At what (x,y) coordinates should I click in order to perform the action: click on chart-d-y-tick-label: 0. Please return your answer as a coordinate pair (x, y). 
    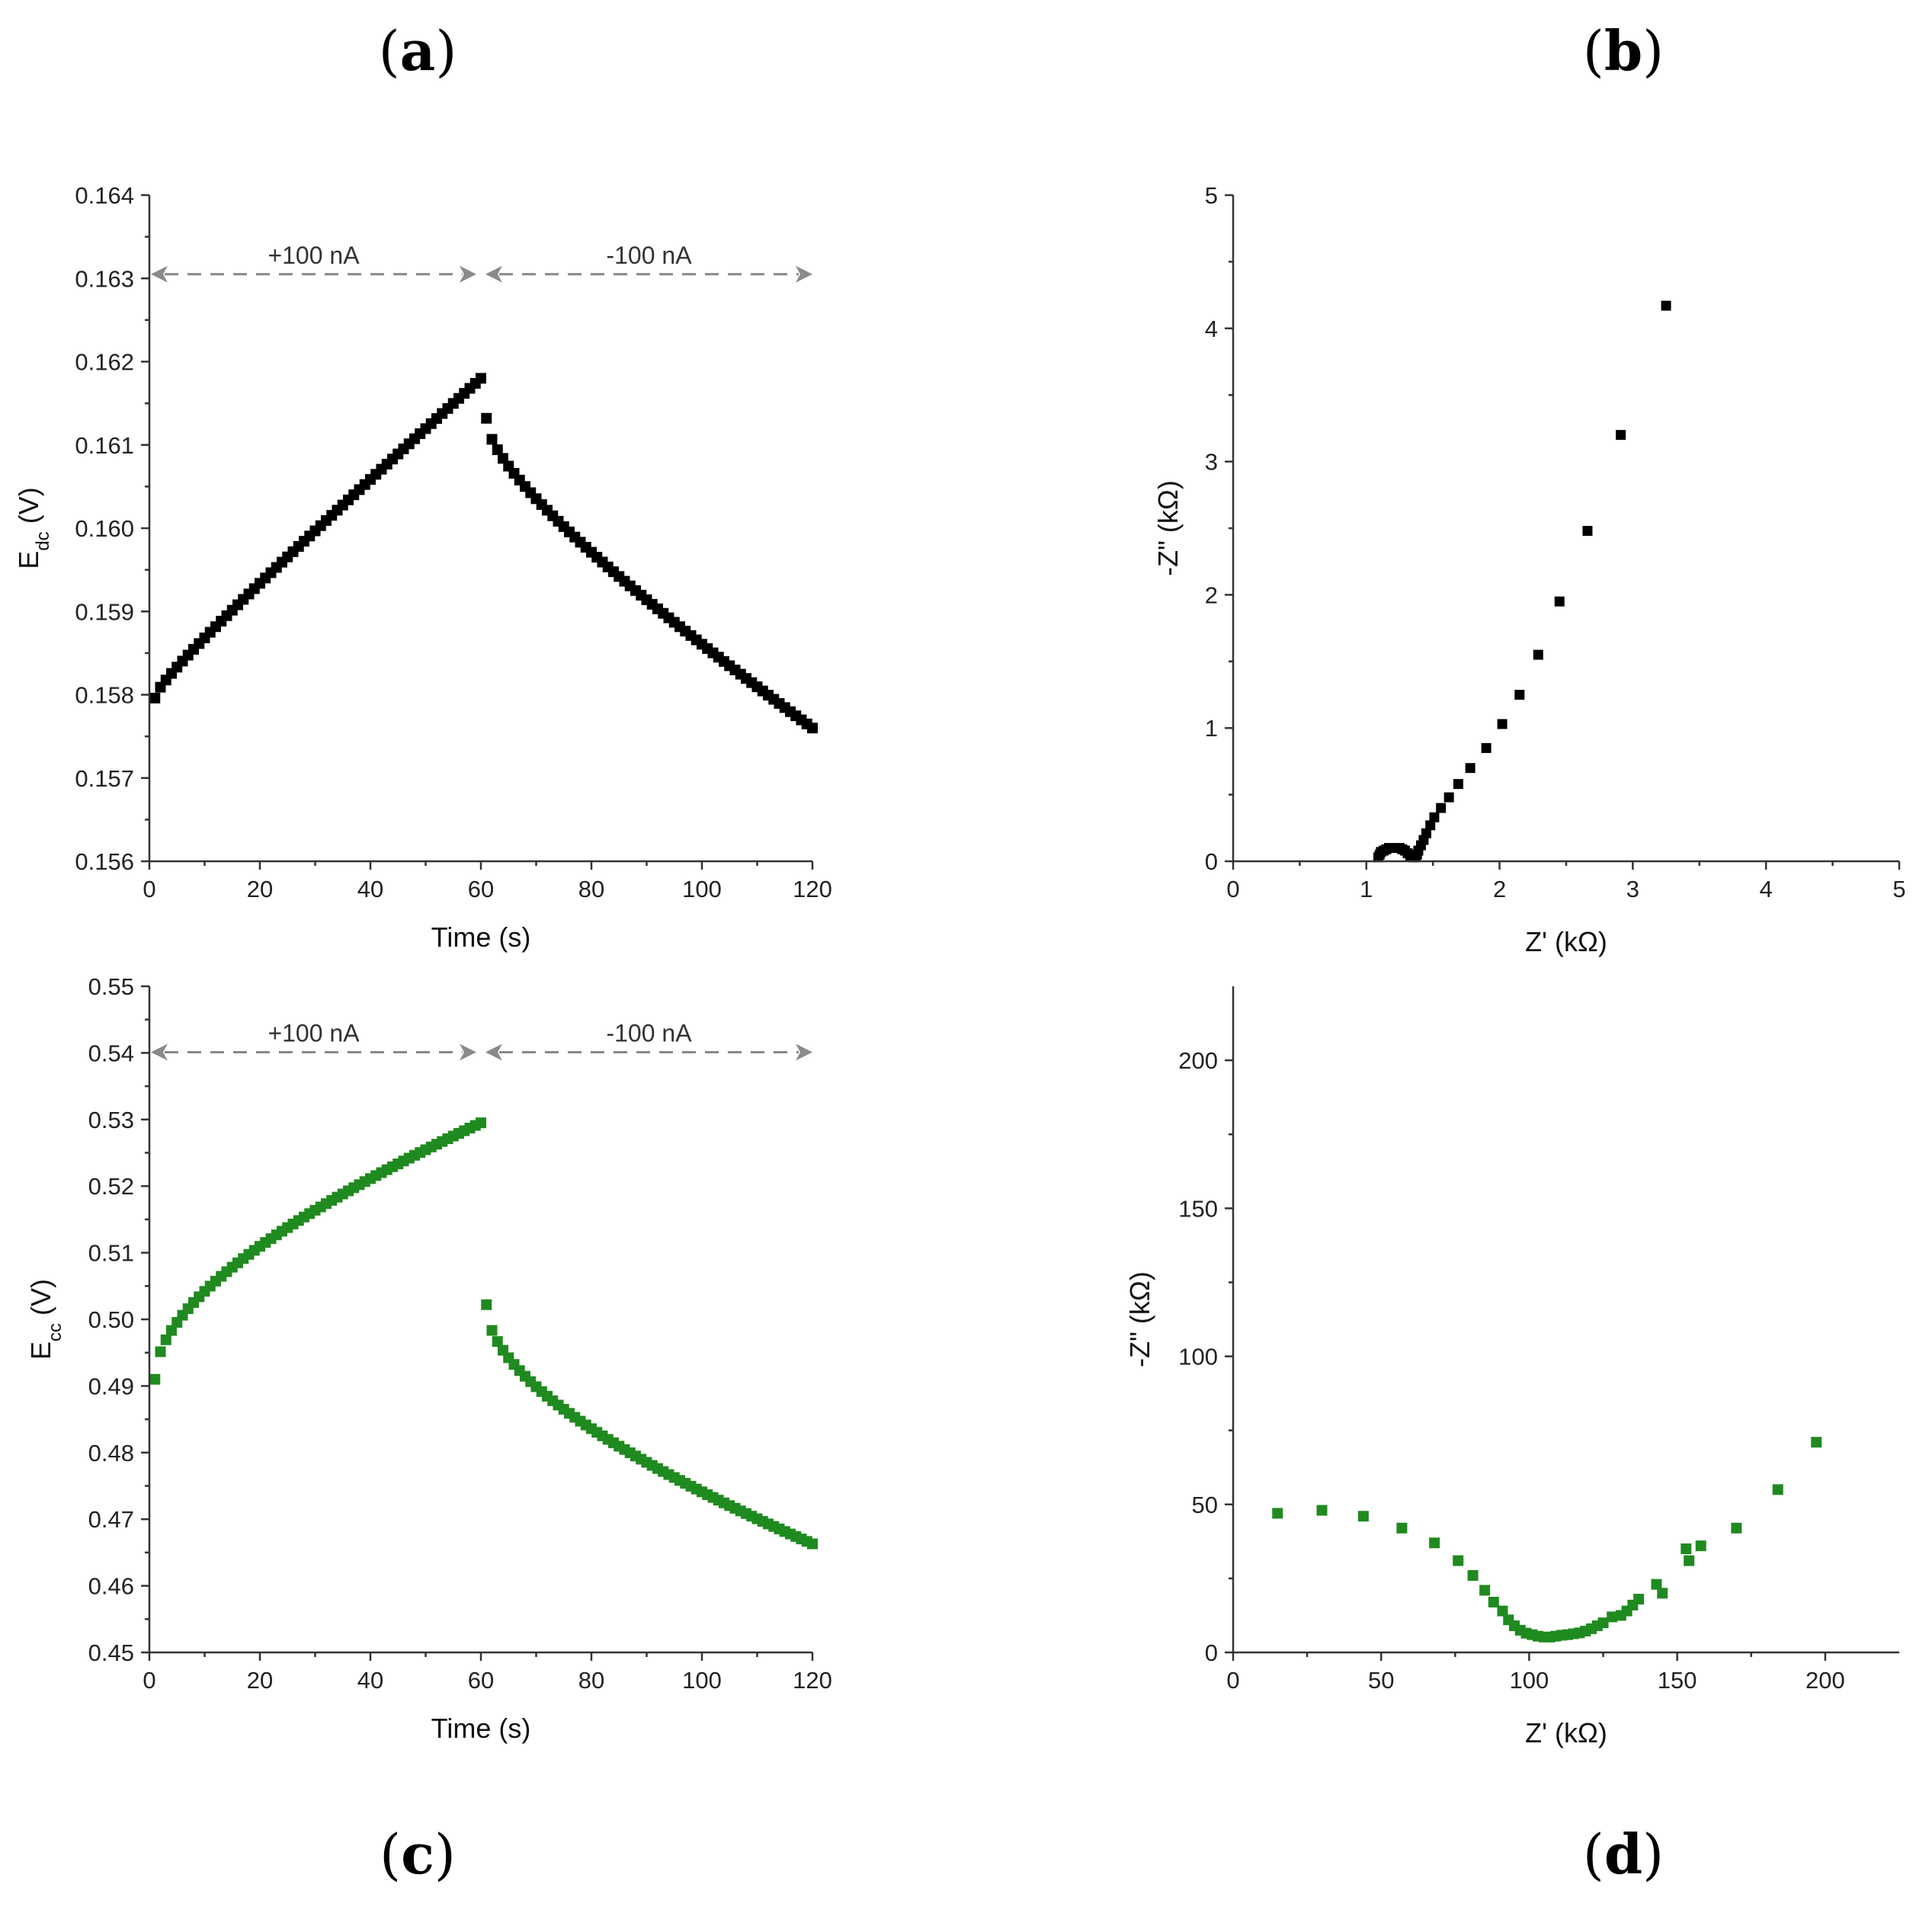
    Looking at the image, I should click on (1211, 1652).